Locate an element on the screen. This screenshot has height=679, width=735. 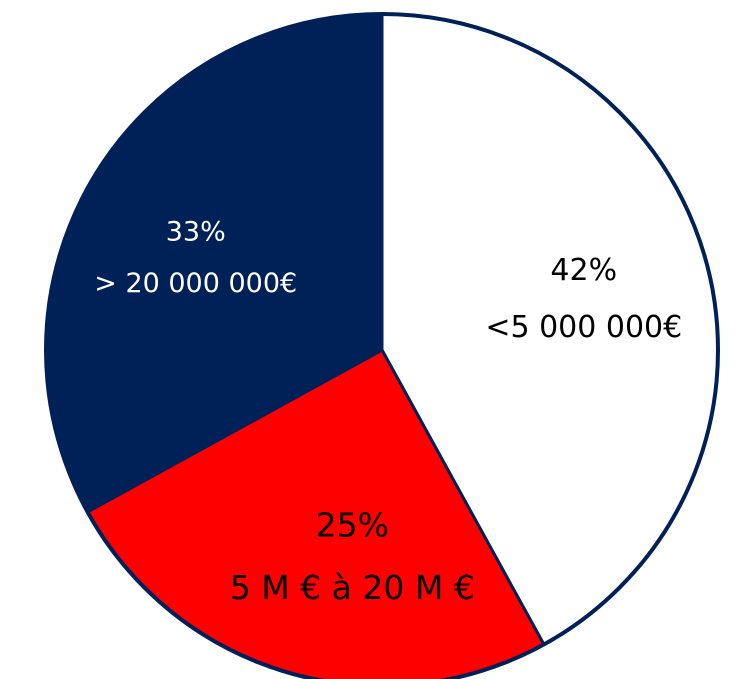
slice-category-label-3: > 20 000 000€ is located at coordinates (195, 283).